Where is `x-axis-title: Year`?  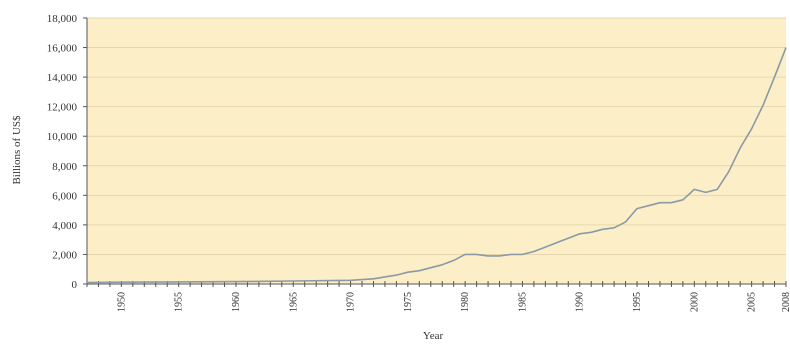 x-axis-title: Year is located at coordinates (433, 336).